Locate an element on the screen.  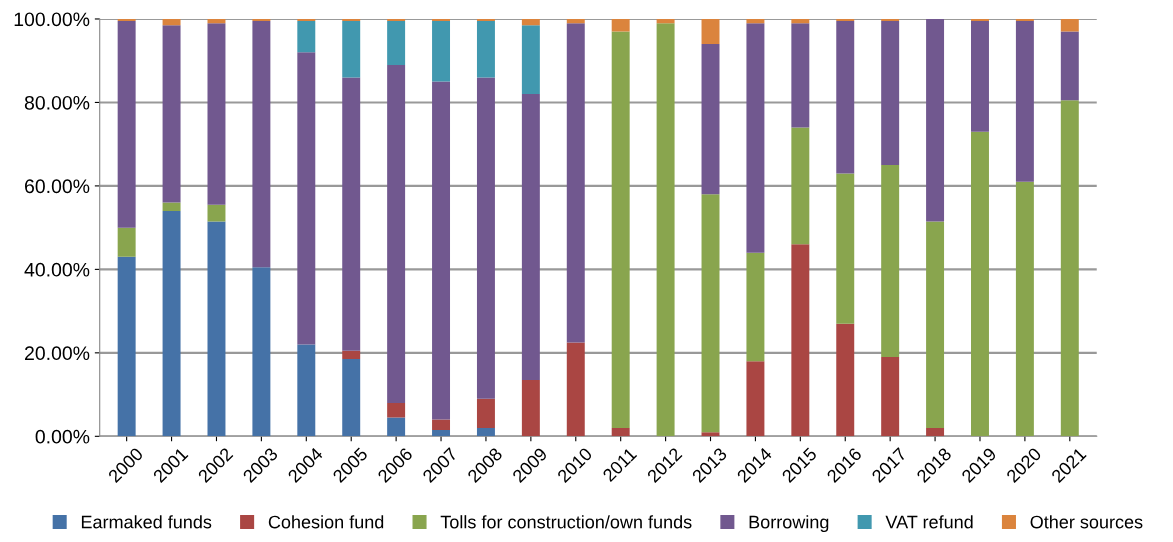
legend-label: Other sources is located at coordinates (1086, 522).